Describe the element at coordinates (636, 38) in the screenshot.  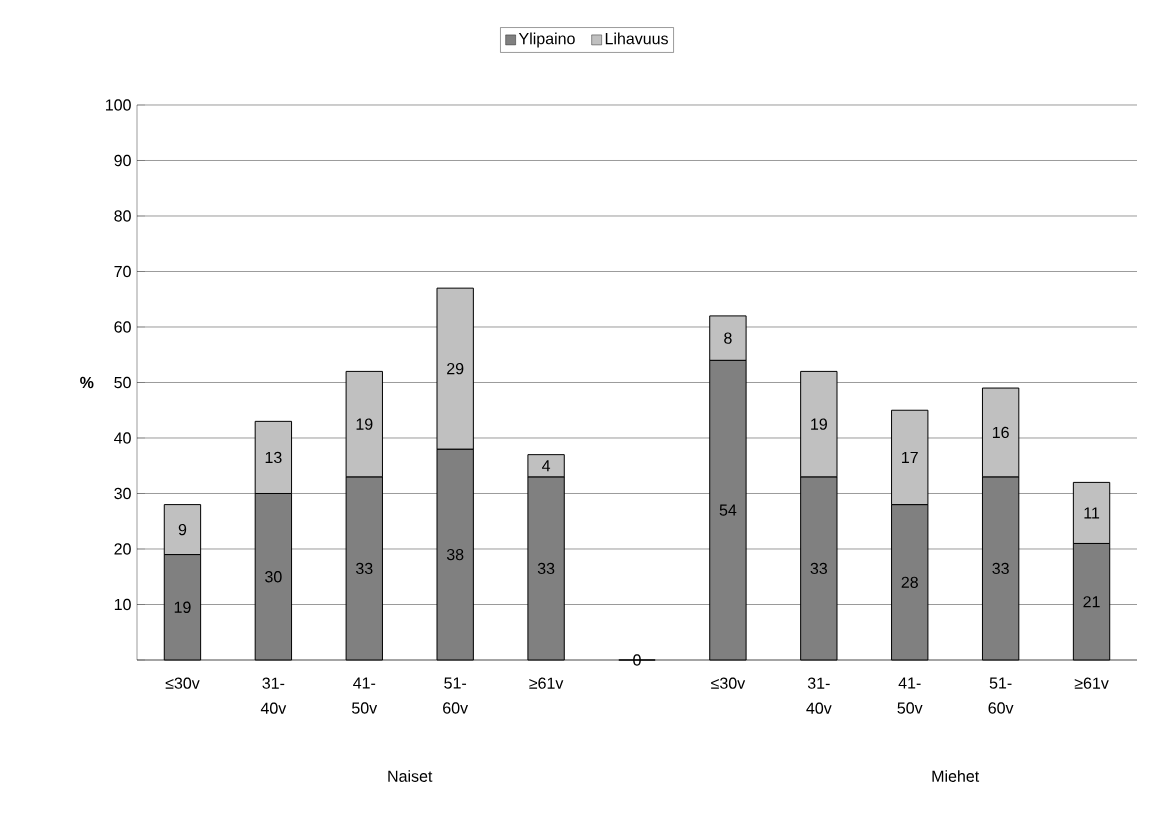
I see `legend-label: Lihavuus` at that location.